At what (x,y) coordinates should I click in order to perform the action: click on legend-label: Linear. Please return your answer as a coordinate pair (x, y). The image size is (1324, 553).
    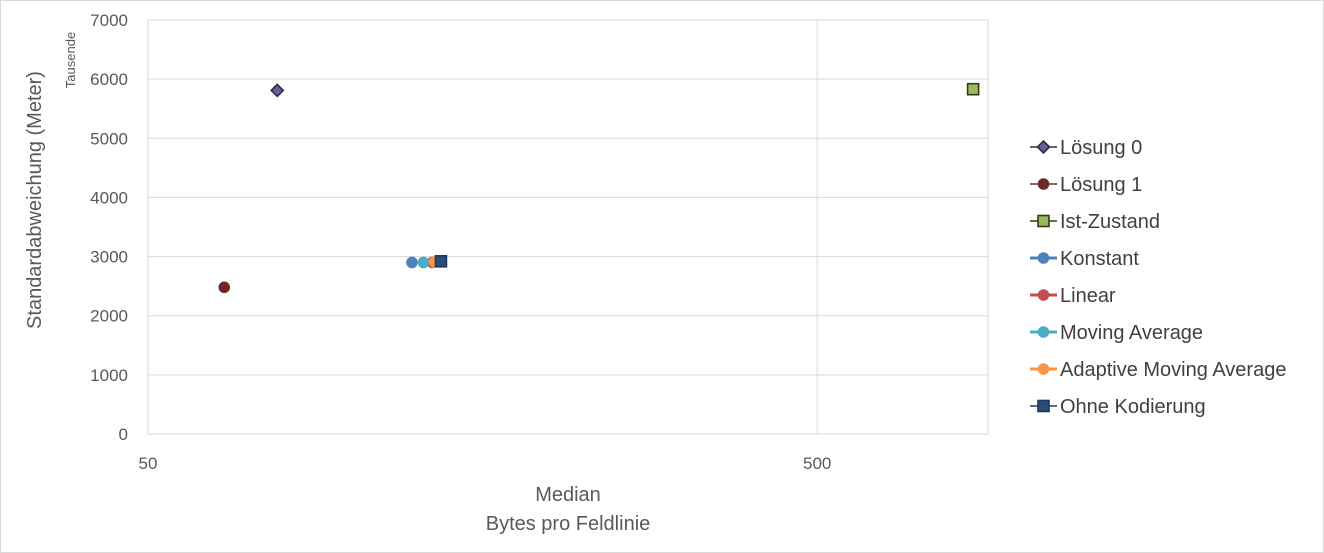
    Looking at the image, I should click on (1088, 296).